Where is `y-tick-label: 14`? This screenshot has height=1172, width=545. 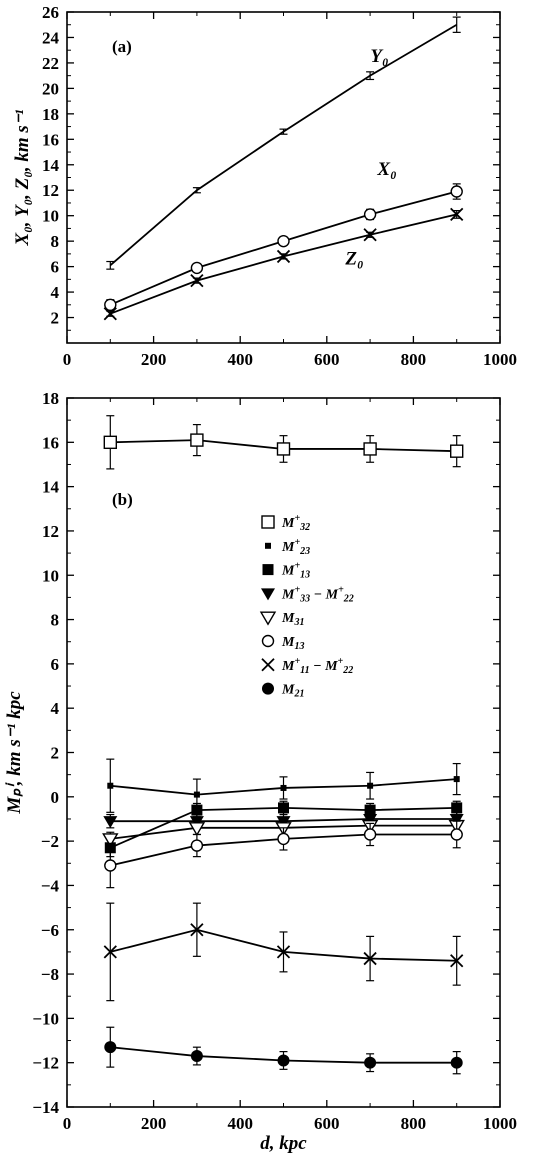
y-tick-label: 14 is located at coordinates (51, 487).